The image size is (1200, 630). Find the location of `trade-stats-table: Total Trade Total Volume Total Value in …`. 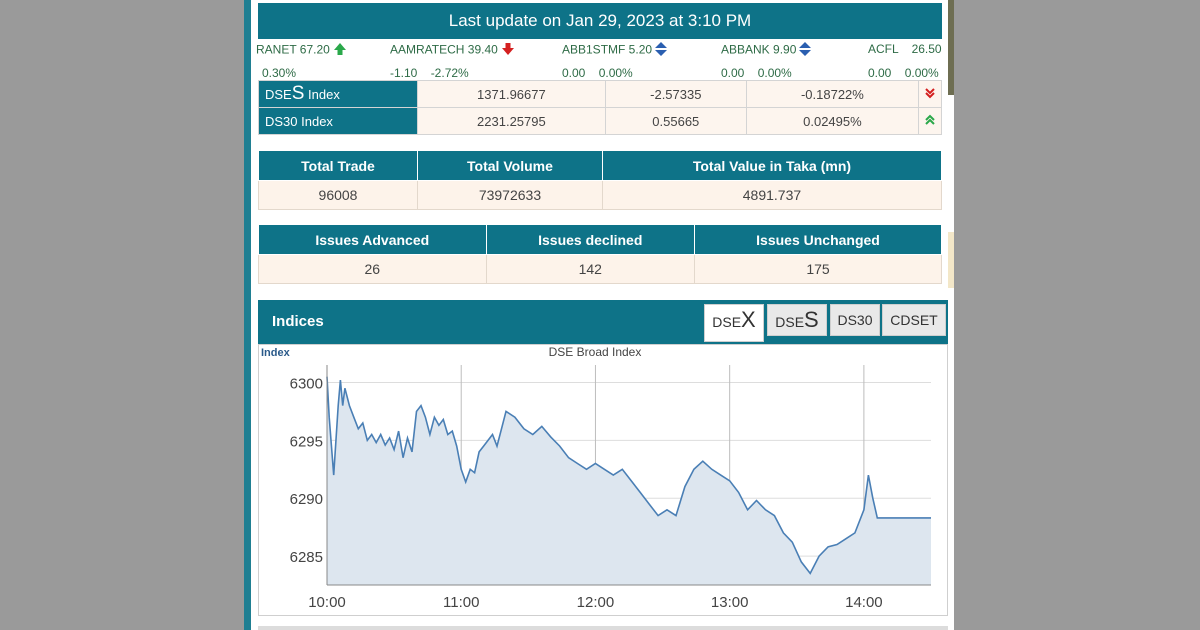

trade-stats-table: Total Trade Total Volume Total Value in … is located at coordinates (600, 180).